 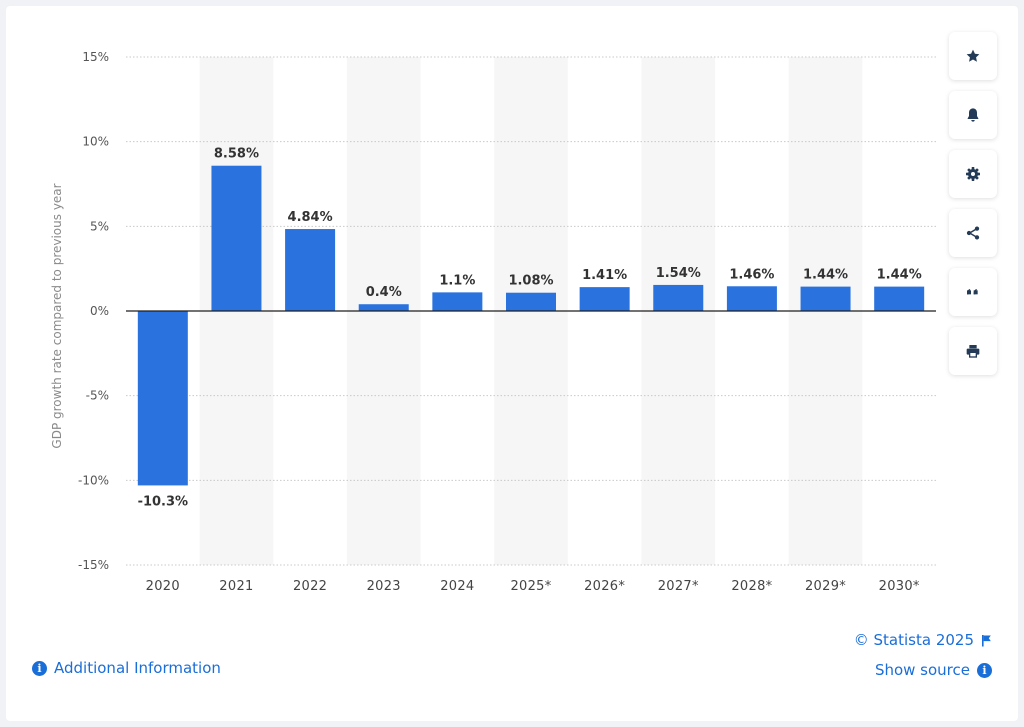 I want to click on x-tick-label: 2021, so click(x=236, y=586).